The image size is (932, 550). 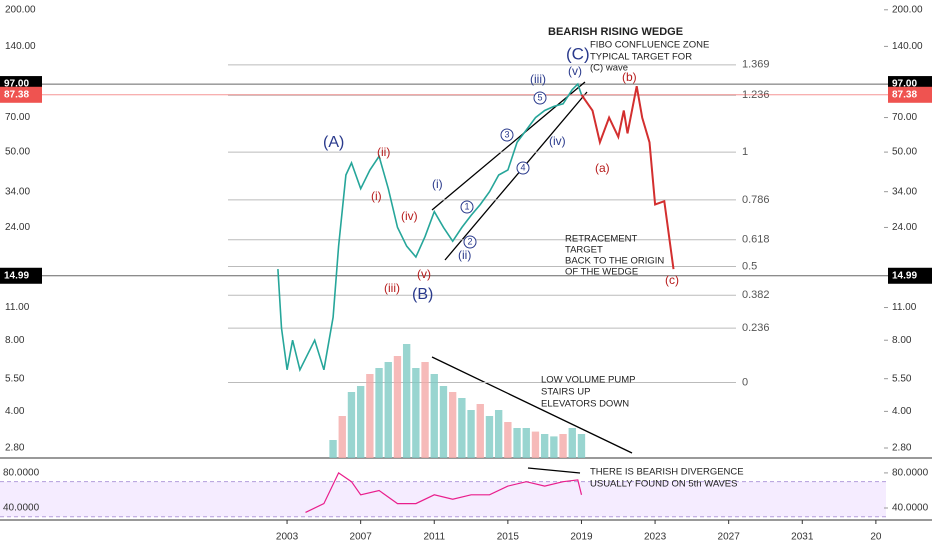 What do you see at coordinates (756, 295) in the screenshot?
I see `fib-label: 0.382` at bounding box center [756, 295].